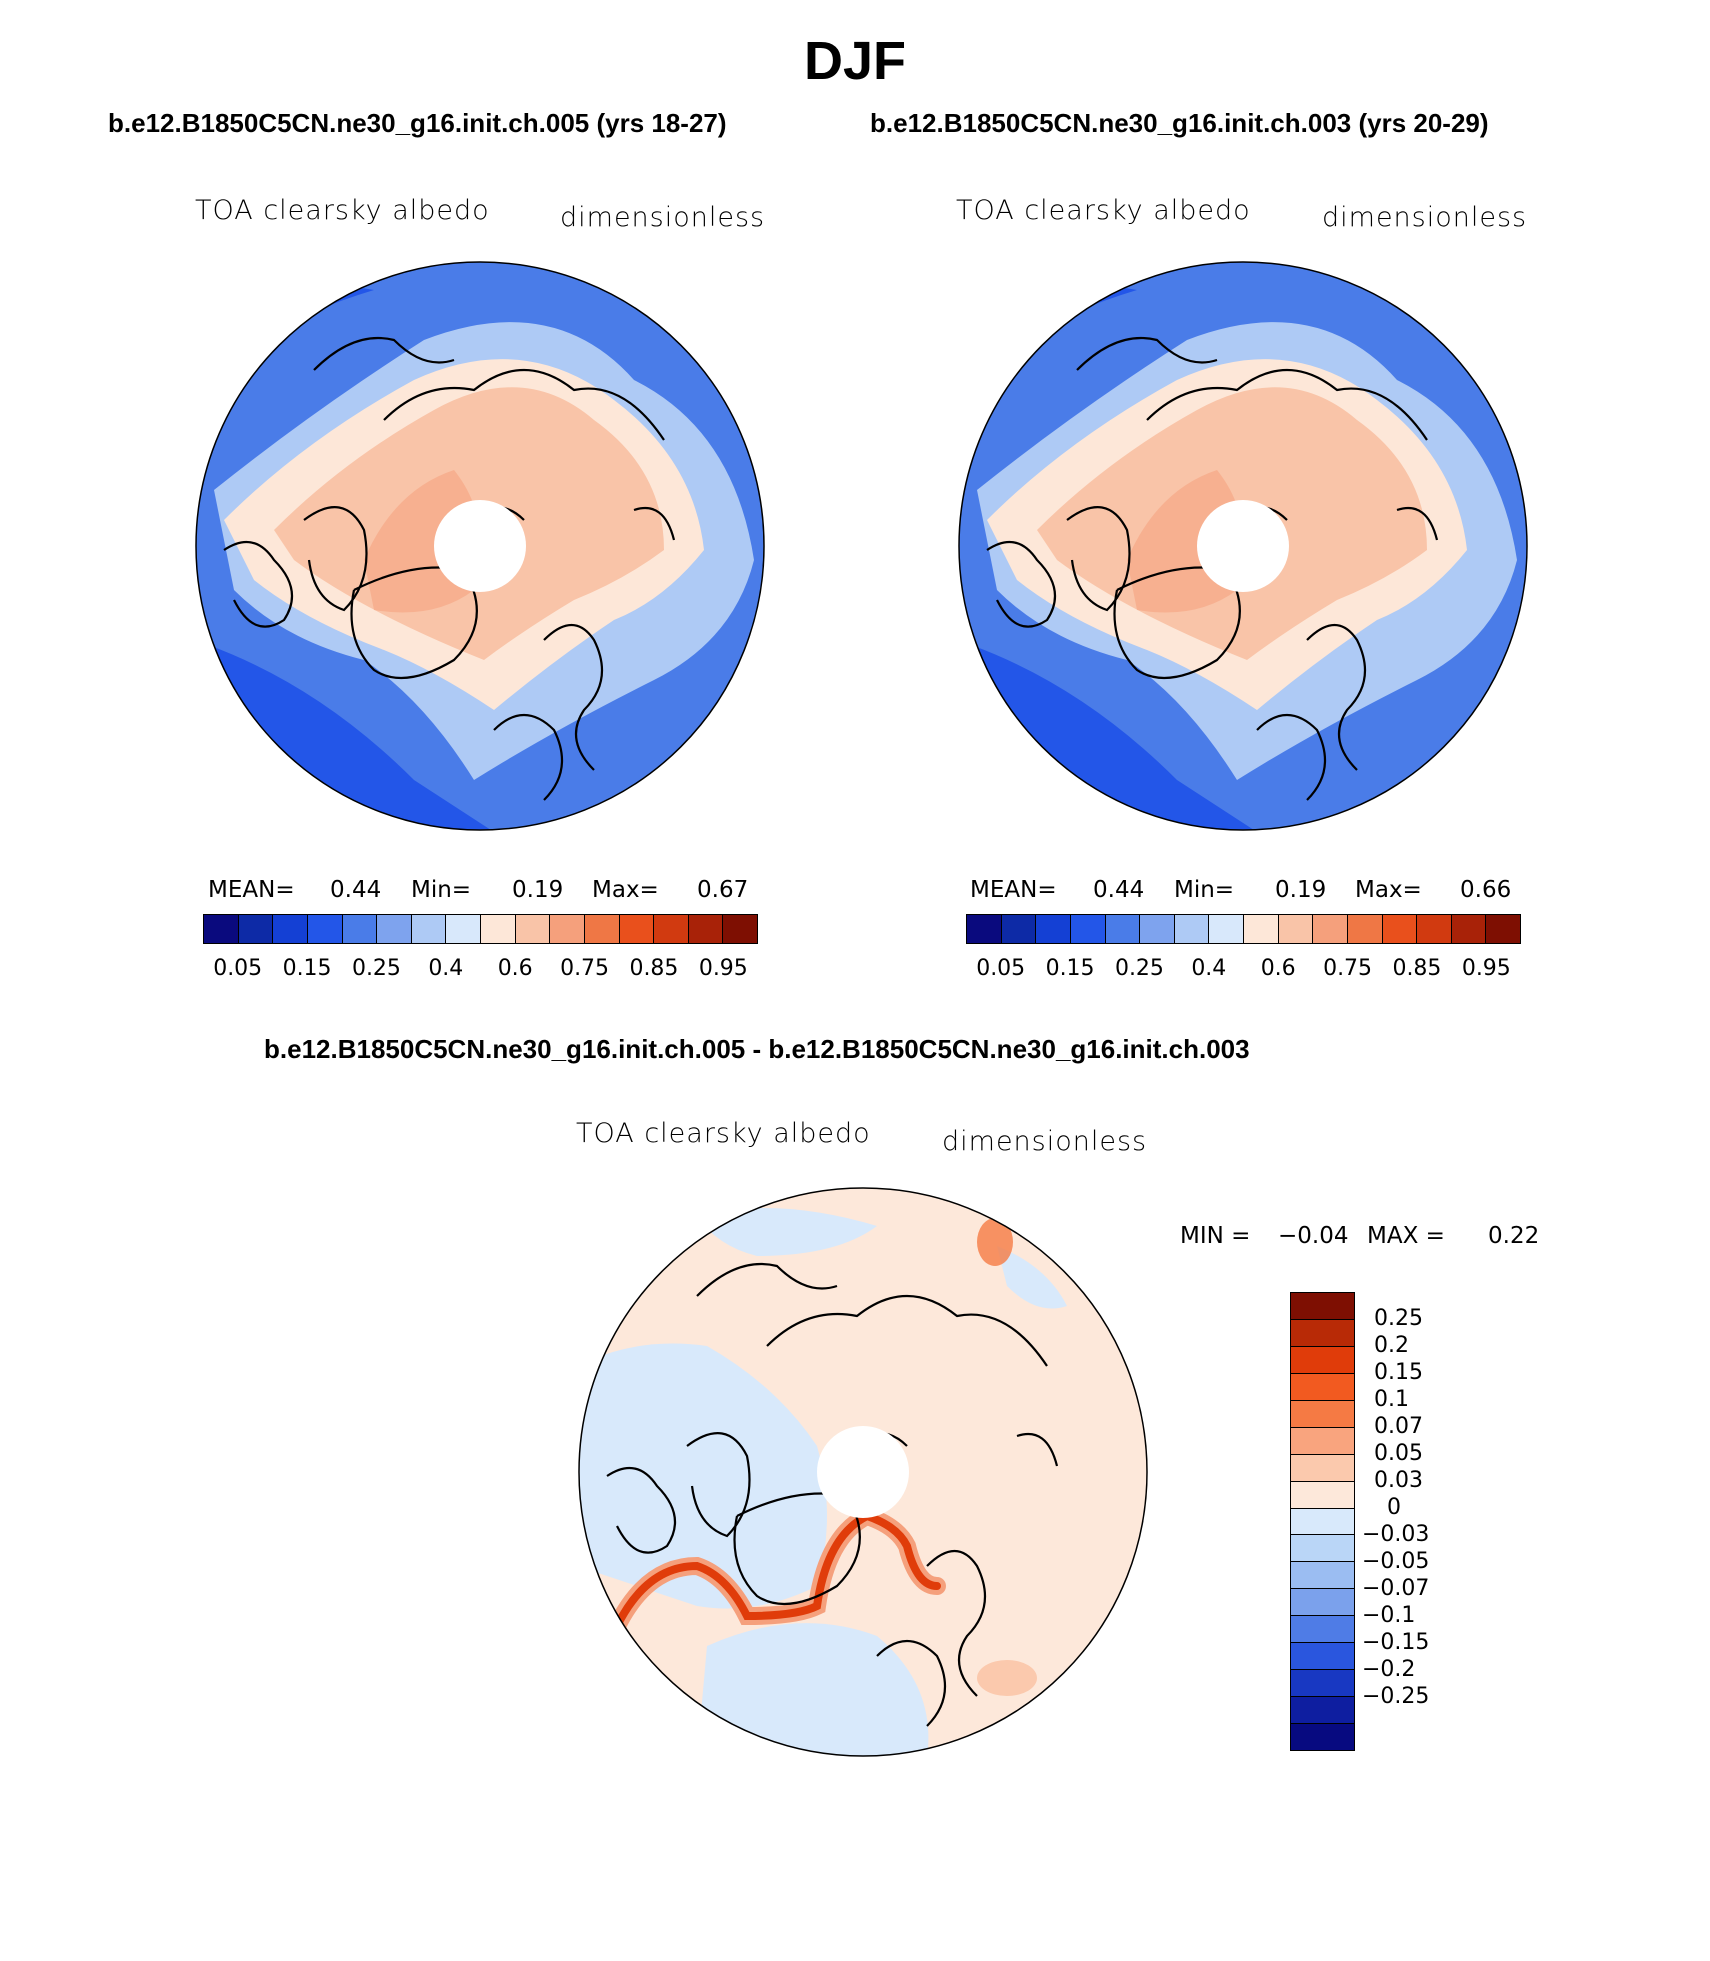 The image size is (1710, 1961). What do you see at coordinates (663, 217) in the screenshot?
I see `left-units-label: dimensionless` at bounding box center [663, 217].